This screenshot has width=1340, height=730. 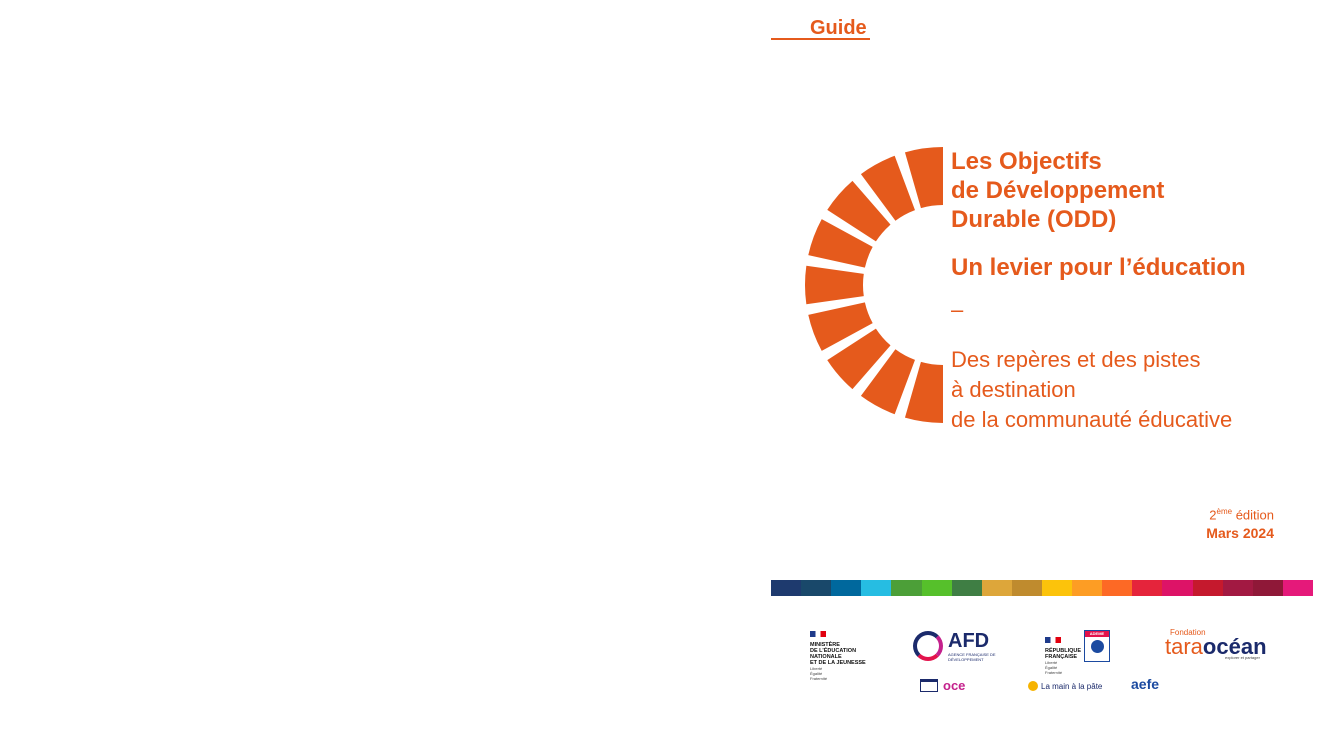 I want to click on aefe-name: aefe, so click(x=1145, y=684).